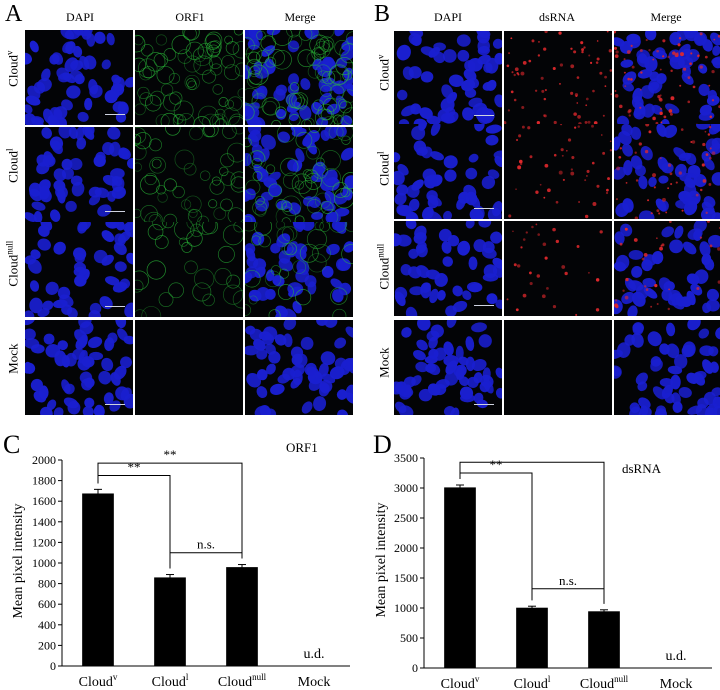 This screenshot has height=690, width=720. Describe the element at coordinates (447, 17) in the screenshot. I see `panel-b-col-dapi: DAPI` at that location.